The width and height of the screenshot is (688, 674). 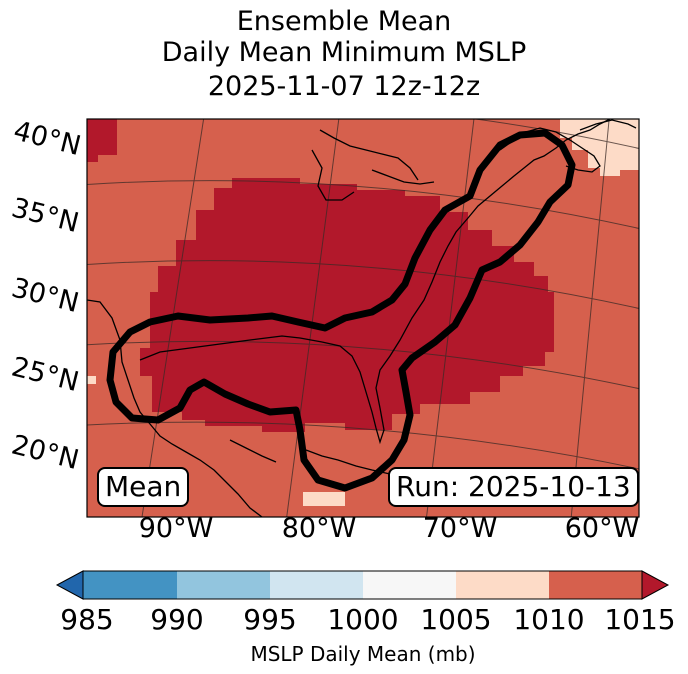 What do you see at coordinates (460, 528) in the screenshot?
I see `lon-label-70w: 70°W` at bounding box center [460, 528].